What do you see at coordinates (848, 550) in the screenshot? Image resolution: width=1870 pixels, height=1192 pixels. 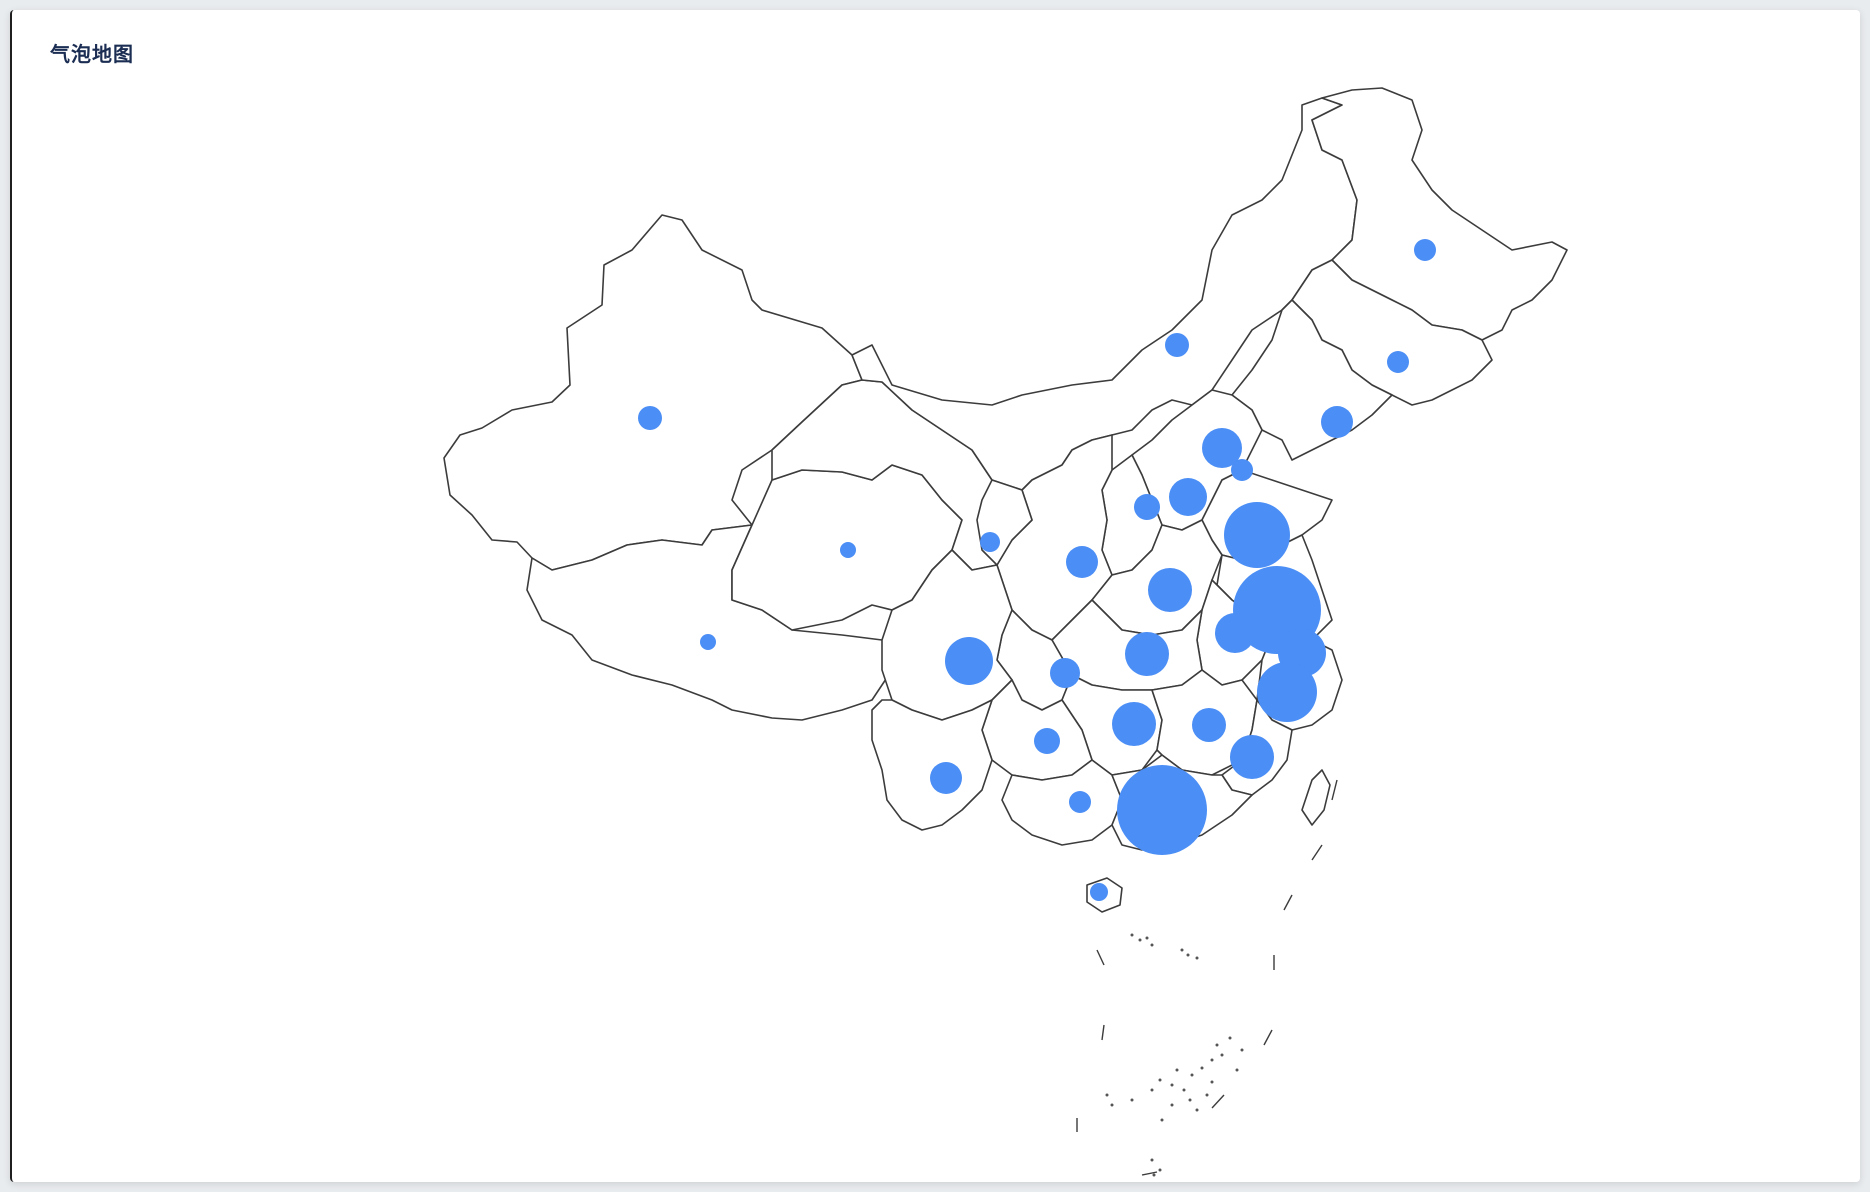 I see `bubble-qinghai` at bounding box center [848, 550].